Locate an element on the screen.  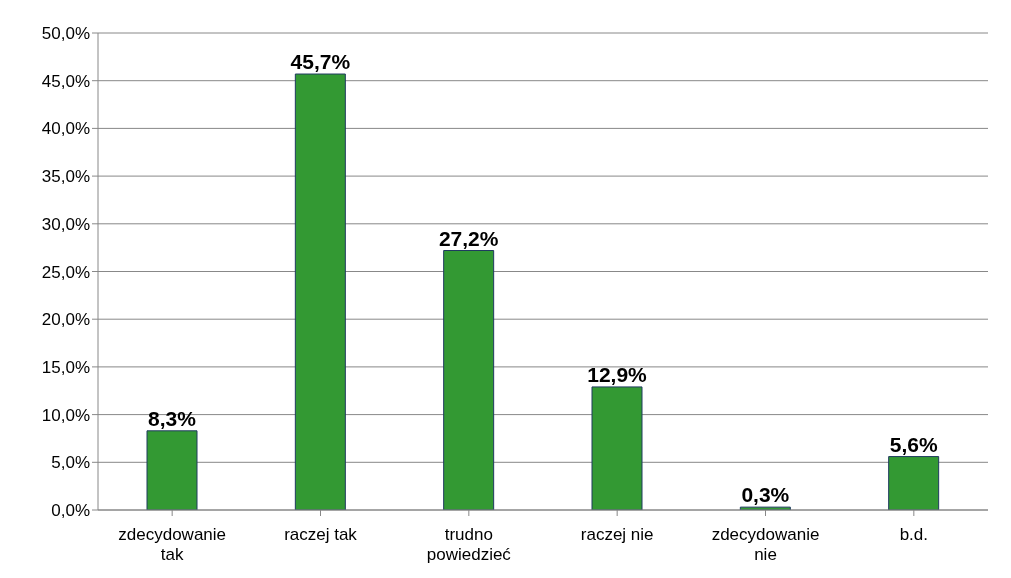
y-tick-label: 50,0% is located at coordinates (65, 34).